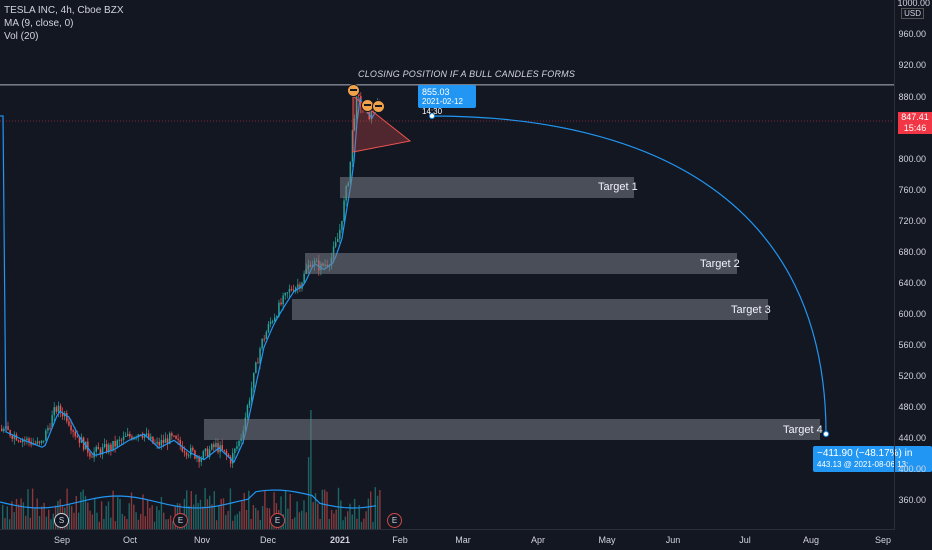 Image resolution: width=932 pixels, height=550 pixels. What do you see at coordinates (447, 100) in the screenshot?
I see `projection-start-callout: 855.03 2021-02-12 14:30` at bounding box center [447, 100].